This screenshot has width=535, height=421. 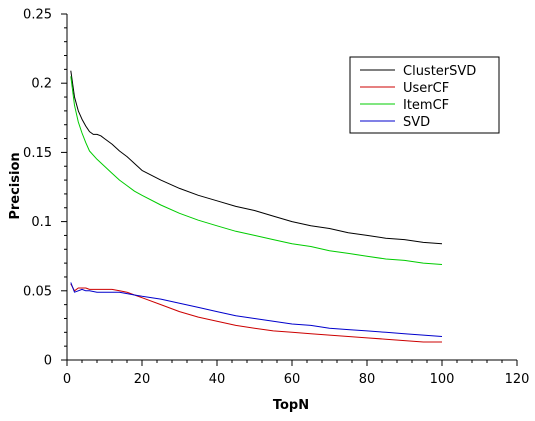 What do you see at coordinates (48, 361) in the screenshot?
I see `y-tick-label: 0` at bounding box center [48, 361].